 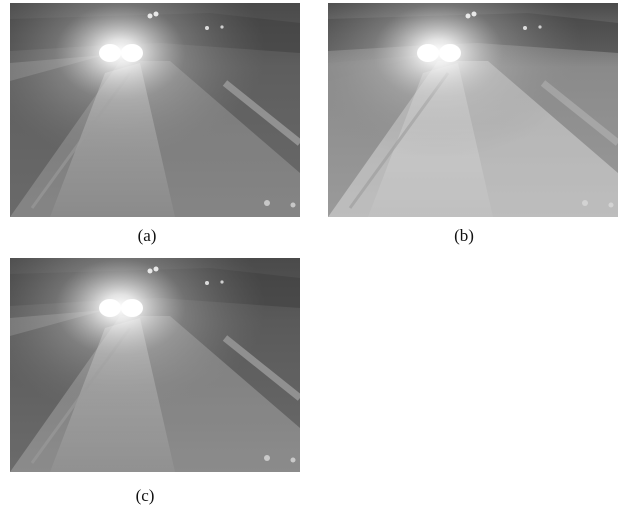 I want to click on caption-c: (c), so click(x=145, y=495).